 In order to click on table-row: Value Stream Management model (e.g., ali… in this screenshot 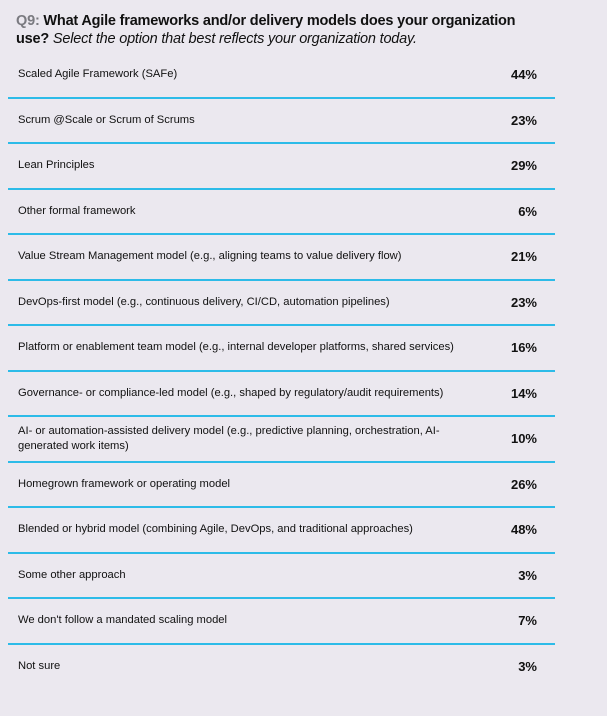, I will do `click(281, 258)`.